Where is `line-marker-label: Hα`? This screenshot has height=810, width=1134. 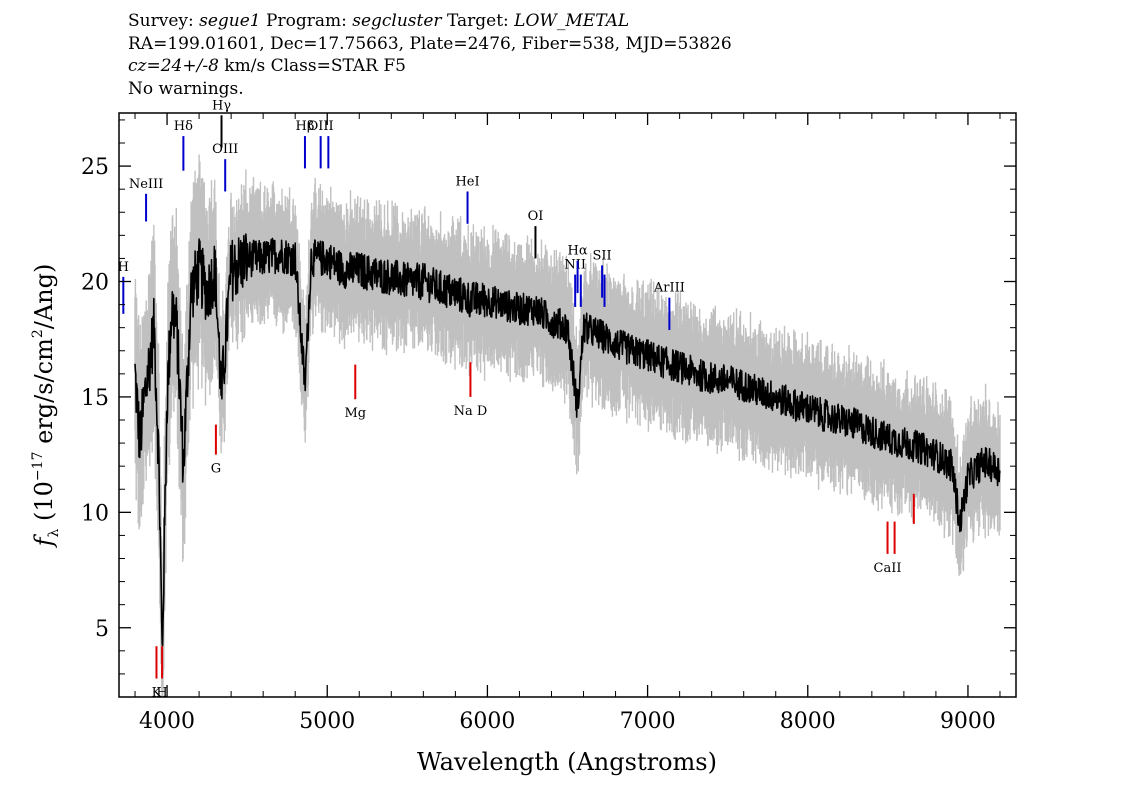 line-marker-label: Hα is located at coordinates (578, 251).